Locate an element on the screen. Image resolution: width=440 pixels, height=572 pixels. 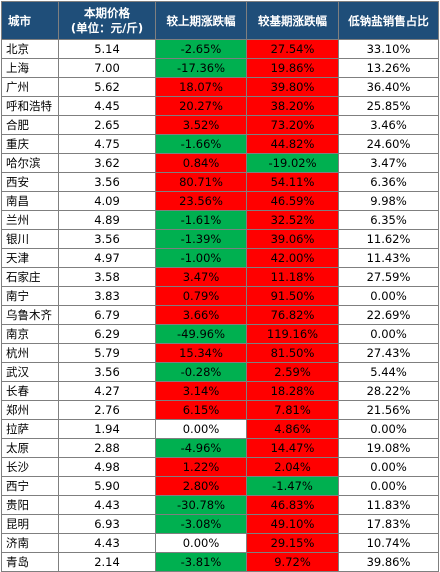
table-row: 南宁 3.83 0.79% 91.50% 0.00% is located at coordinates (220, 296).